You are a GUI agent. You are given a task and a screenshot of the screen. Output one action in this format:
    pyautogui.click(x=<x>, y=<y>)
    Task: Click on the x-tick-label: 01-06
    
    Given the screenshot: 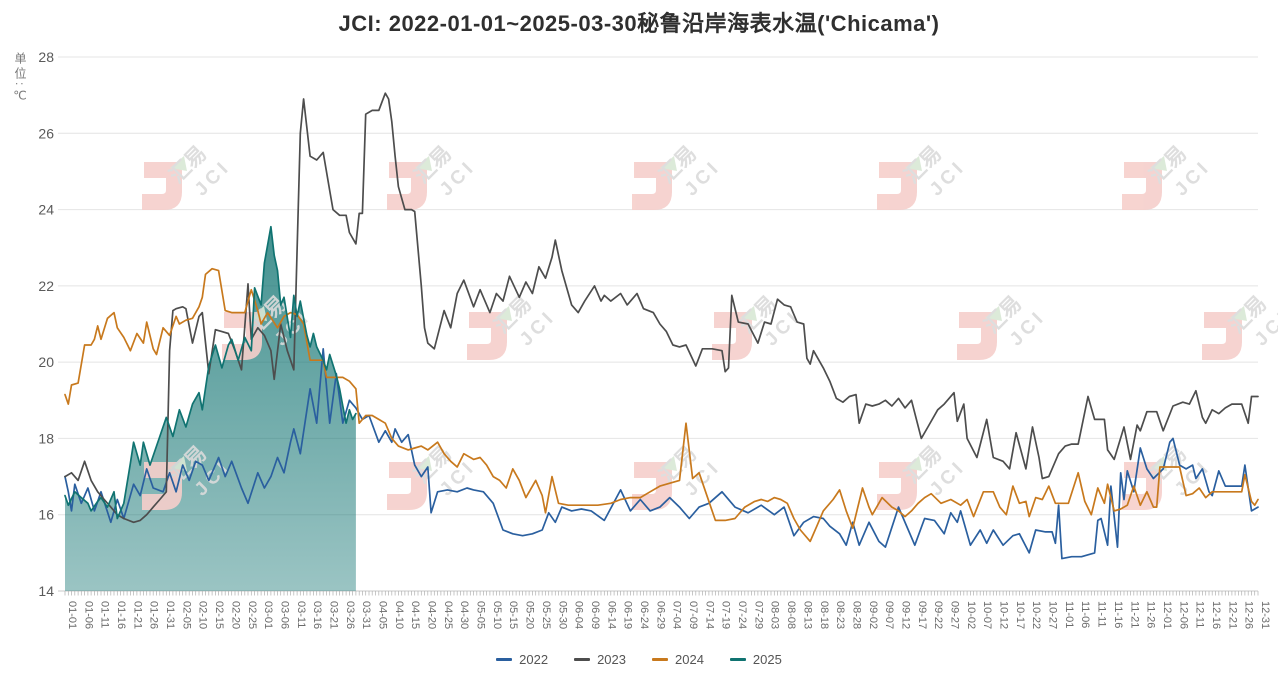 What is the action you would take?
    pyautogui.click(x=88, y=615)
    